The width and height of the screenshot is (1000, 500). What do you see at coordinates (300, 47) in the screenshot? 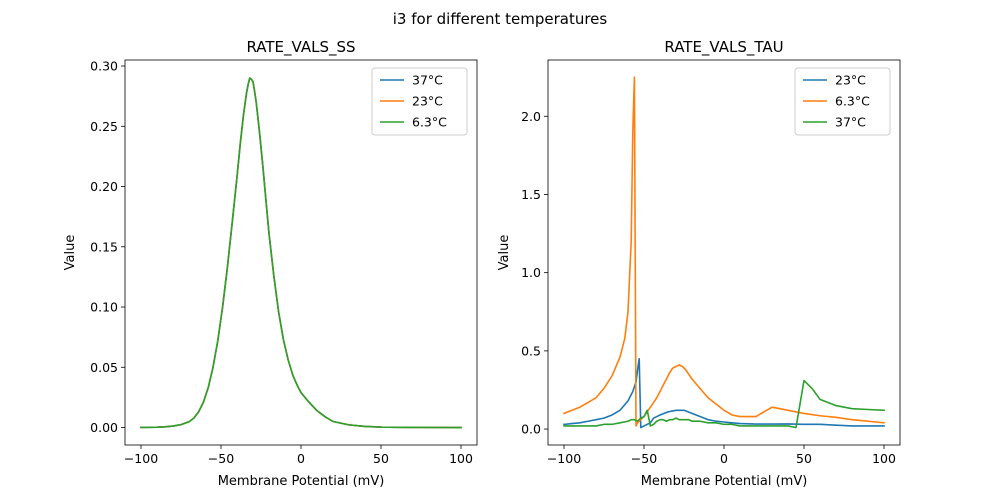
I see `subplot-title: RATE_VALS_SS` at bounding box center [300, 47].